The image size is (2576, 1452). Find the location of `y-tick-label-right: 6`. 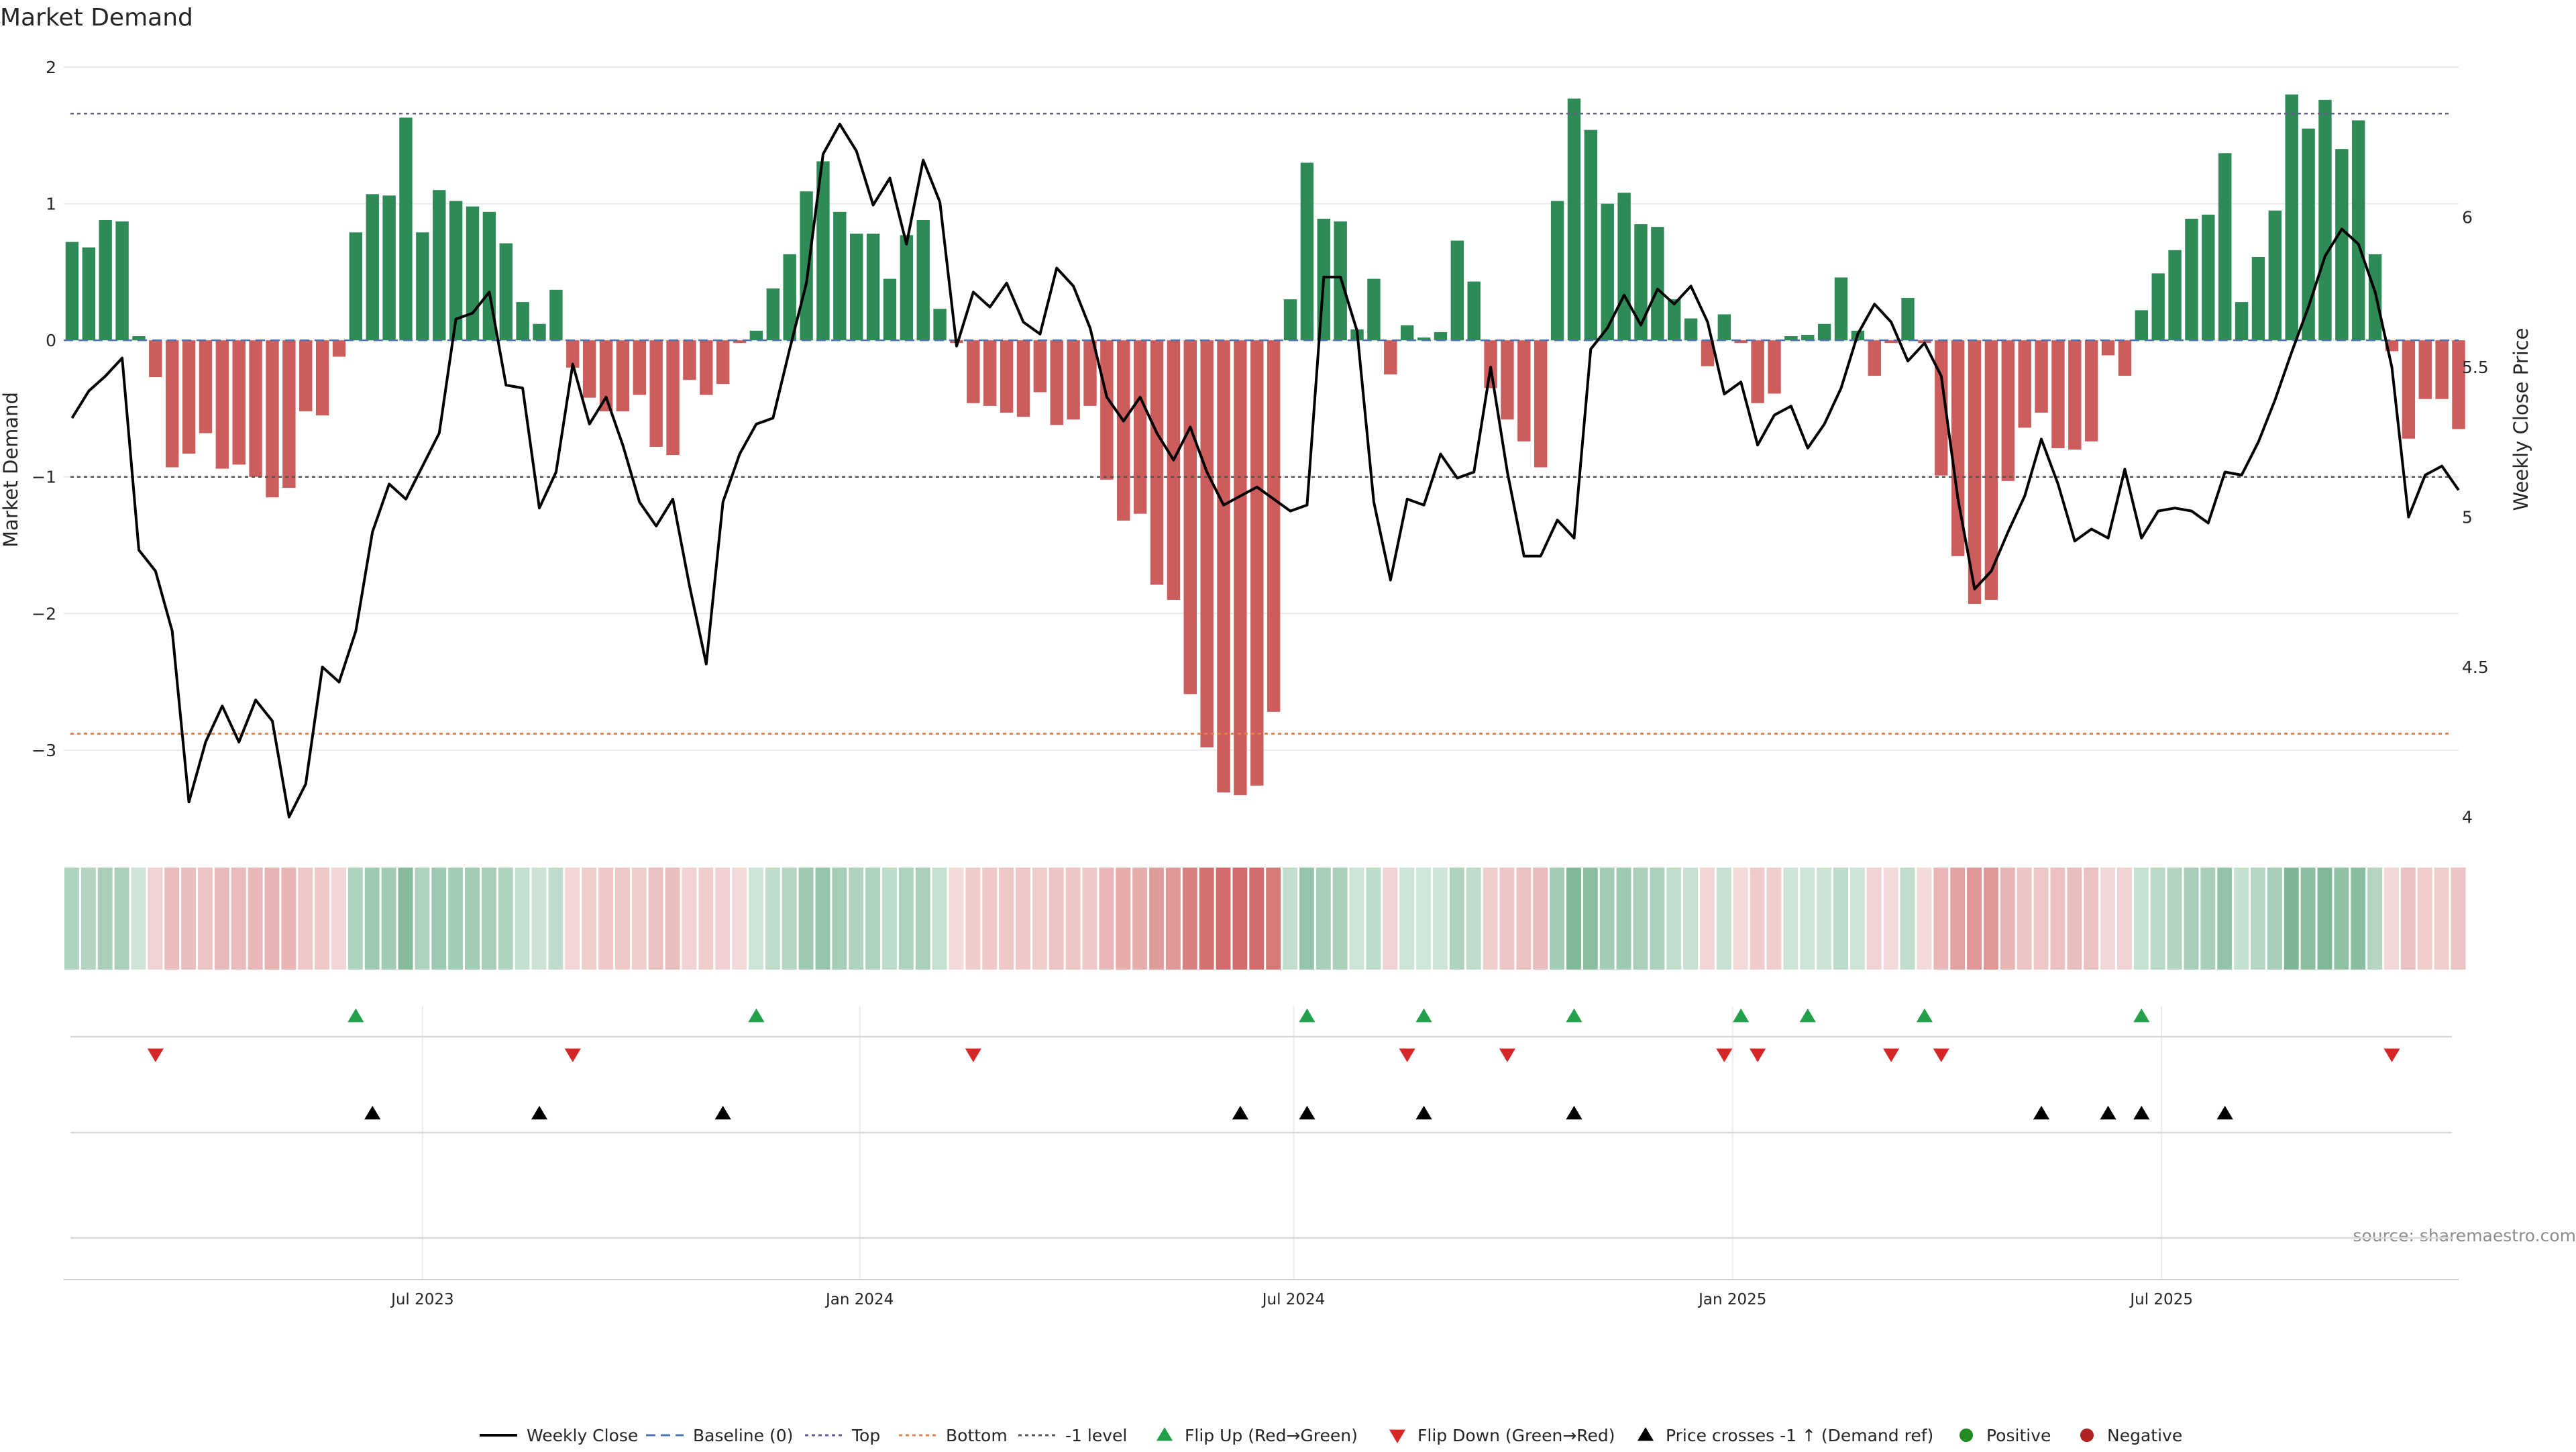

y-tick-label-right: 6 is located at coordinates (2467, 218).